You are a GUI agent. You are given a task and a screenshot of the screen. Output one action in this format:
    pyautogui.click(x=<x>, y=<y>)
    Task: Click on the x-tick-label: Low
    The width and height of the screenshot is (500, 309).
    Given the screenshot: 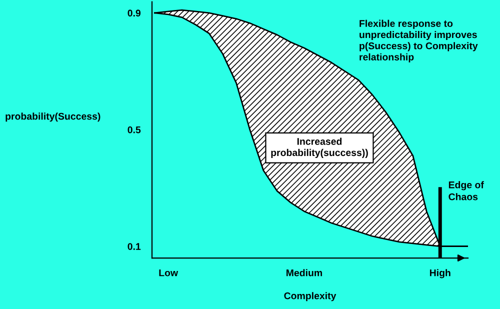 What is the action you would take?
    pyautogui.click(x=168, y=272)
    